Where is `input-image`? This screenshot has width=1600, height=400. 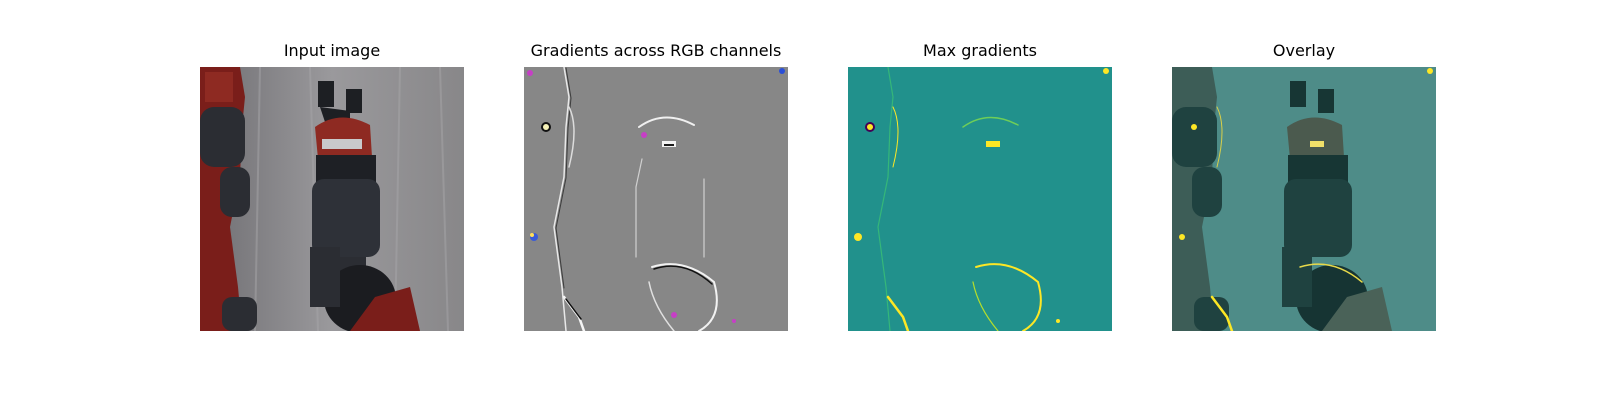 input-image is located at coordinates (332, 199).